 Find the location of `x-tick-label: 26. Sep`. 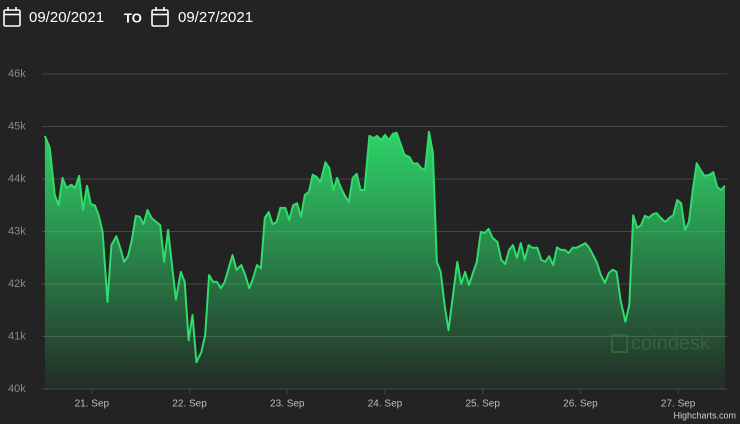

x-tick-label: 26. Sep is located at coordinates (580, 404).